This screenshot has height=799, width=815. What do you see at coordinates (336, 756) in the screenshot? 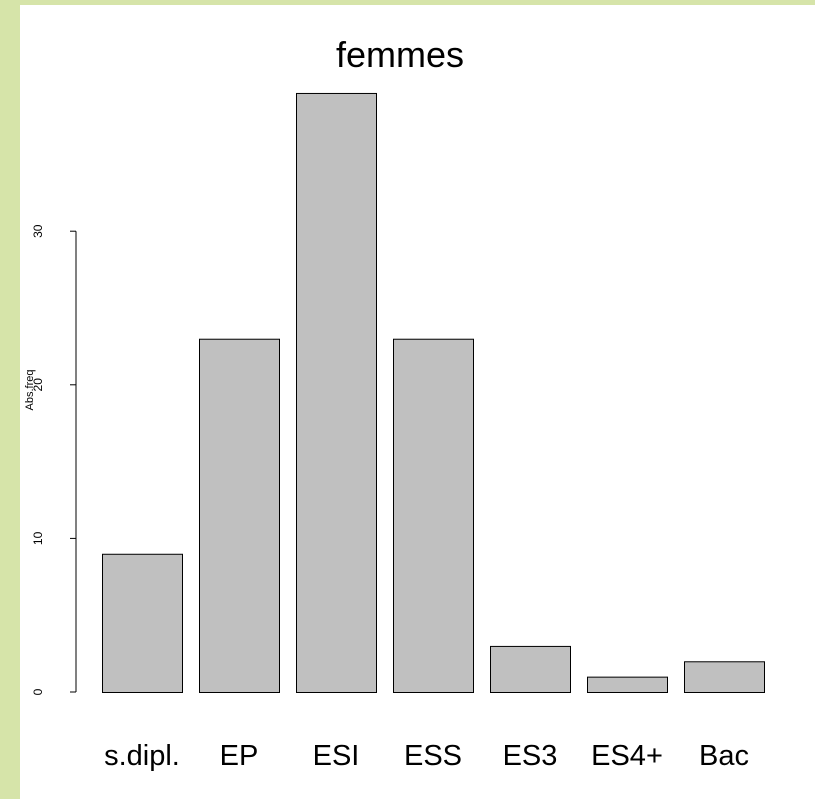
I see `x-category-label: ESI` at bounding box center [336, 756].